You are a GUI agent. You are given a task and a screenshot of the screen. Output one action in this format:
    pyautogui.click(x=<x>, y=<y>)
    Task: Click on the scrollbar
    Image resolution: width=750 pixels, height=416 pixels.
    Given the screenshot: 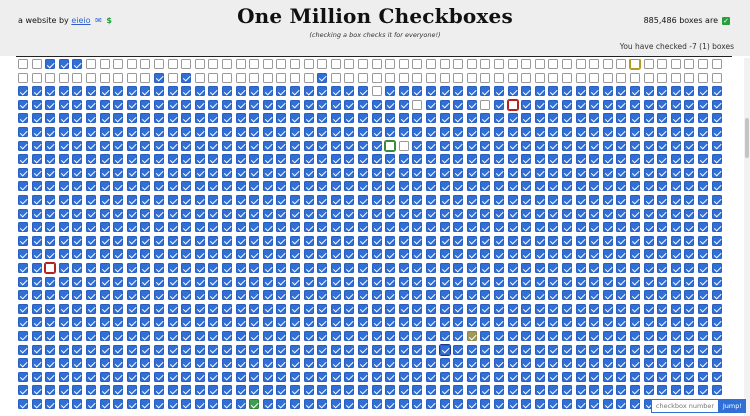 What is the action you would take?
    pyautogui.click(x=747, y=237)
    